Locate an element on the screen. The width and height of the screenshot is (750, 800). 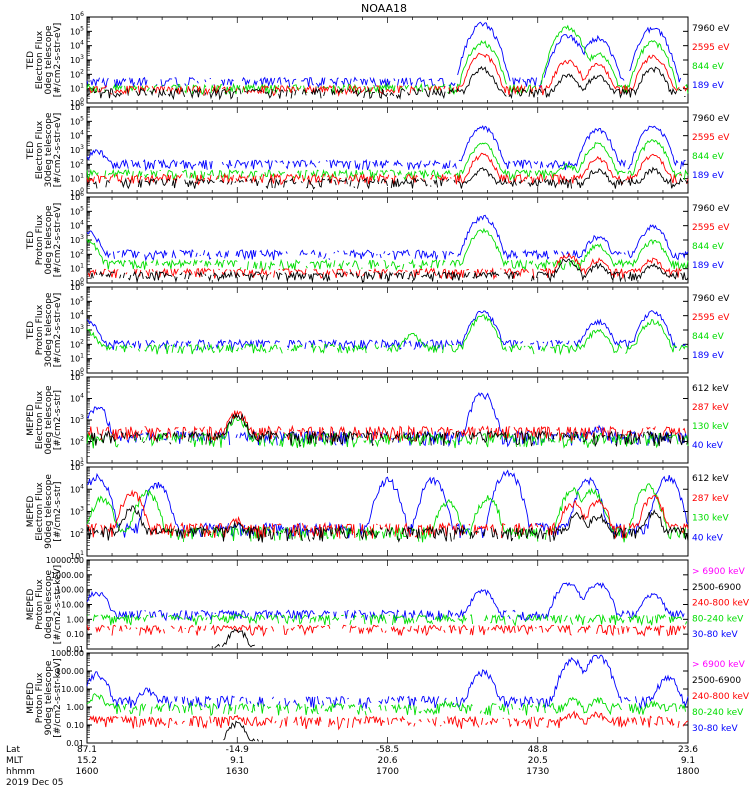
panel-frame is located at coordinates (387, 420).